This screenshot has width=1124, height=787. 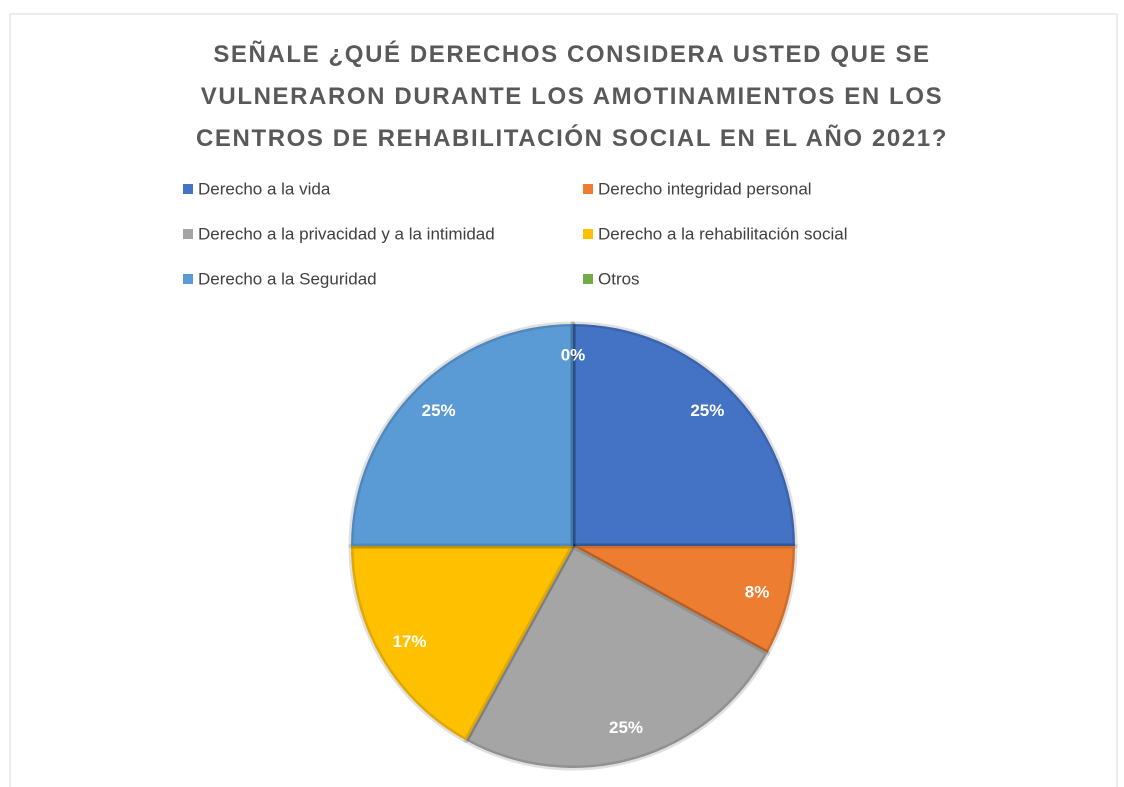 I want to click on legend-label: Derecho a la privacidad y a la intimidad, so click(x=346, y=233).